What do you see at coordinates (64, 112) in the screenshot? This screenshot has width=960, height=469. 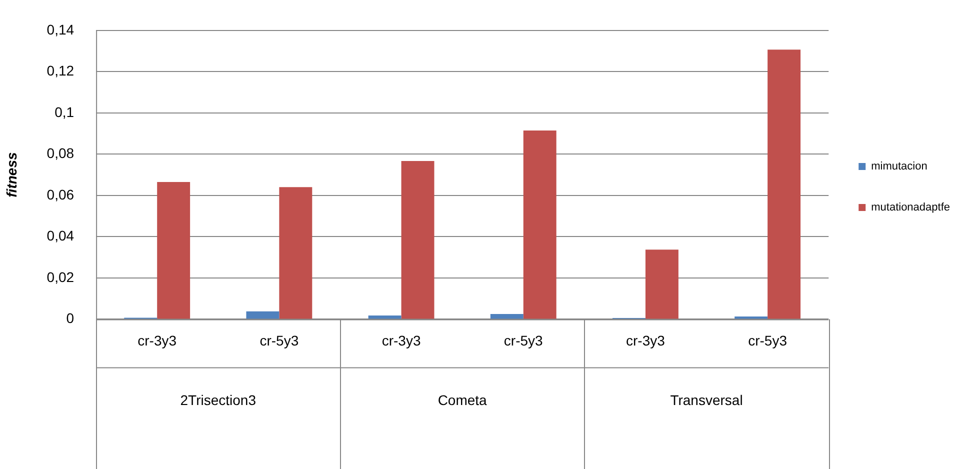 I see `y-tick-label: 0,1` at bounding box center [64, 112].